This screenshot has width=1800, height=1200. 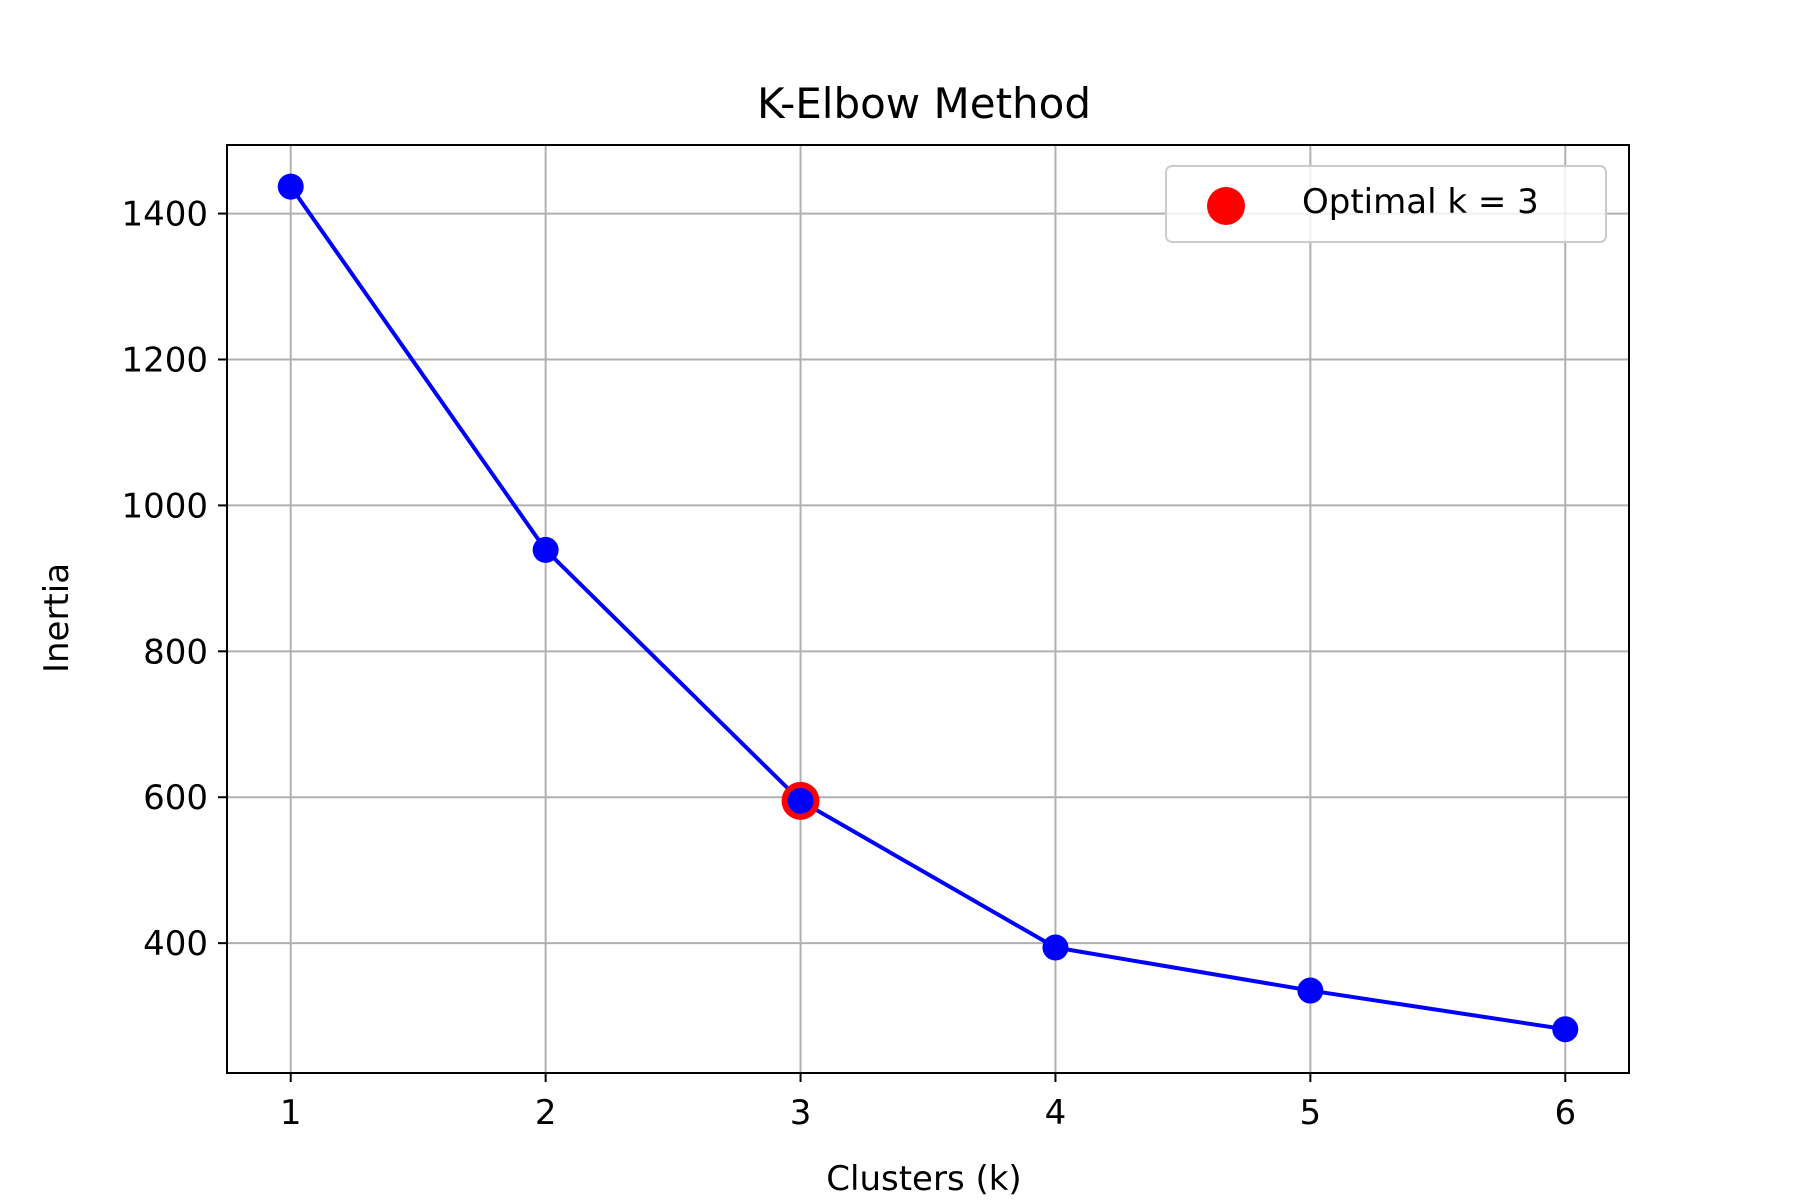 What do you see at coordinates (1311, 1113) in the screenshot?
I see `x-tick-label: 5` at bounding box center [1311, 1113].